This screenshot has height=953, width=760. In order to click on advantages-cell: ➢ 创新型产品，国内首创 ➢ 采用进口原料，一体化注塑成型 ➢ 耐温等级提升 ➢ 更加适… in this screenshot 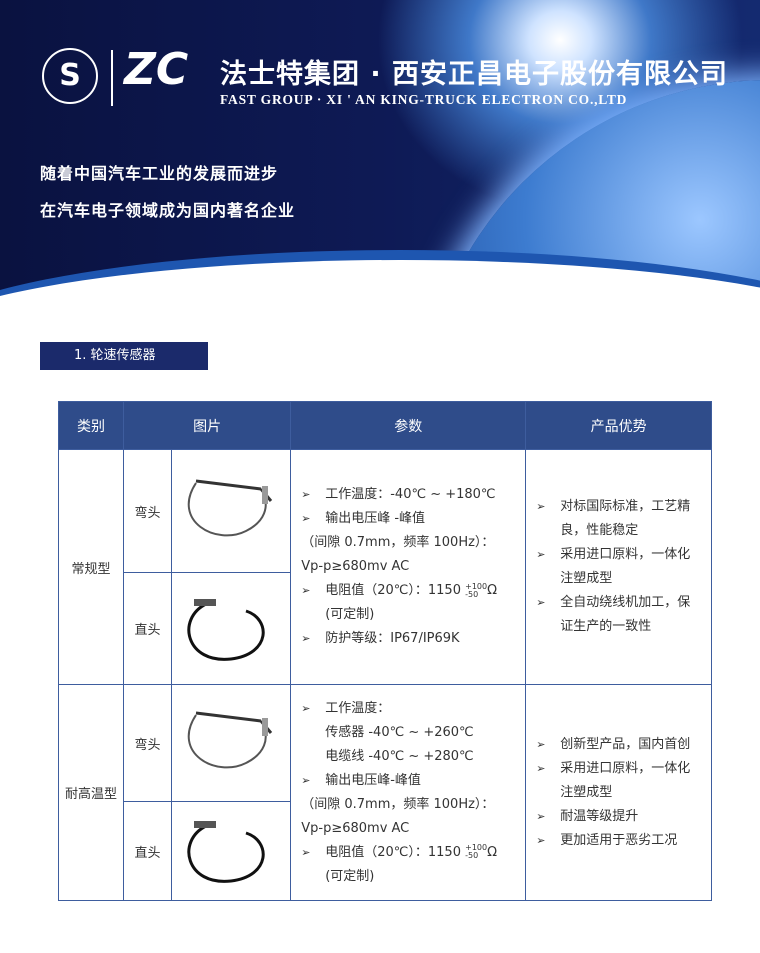, I will do `click(618, 792)`.